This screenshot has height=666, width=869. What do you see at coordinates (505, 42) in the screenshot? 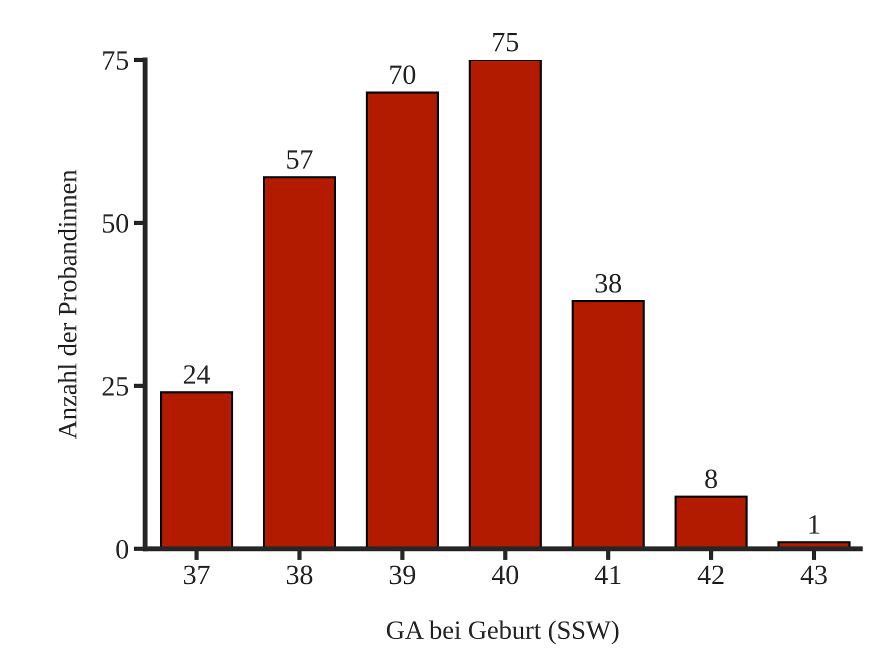
I see `data-label: 75` at bounding box center [505, 42].